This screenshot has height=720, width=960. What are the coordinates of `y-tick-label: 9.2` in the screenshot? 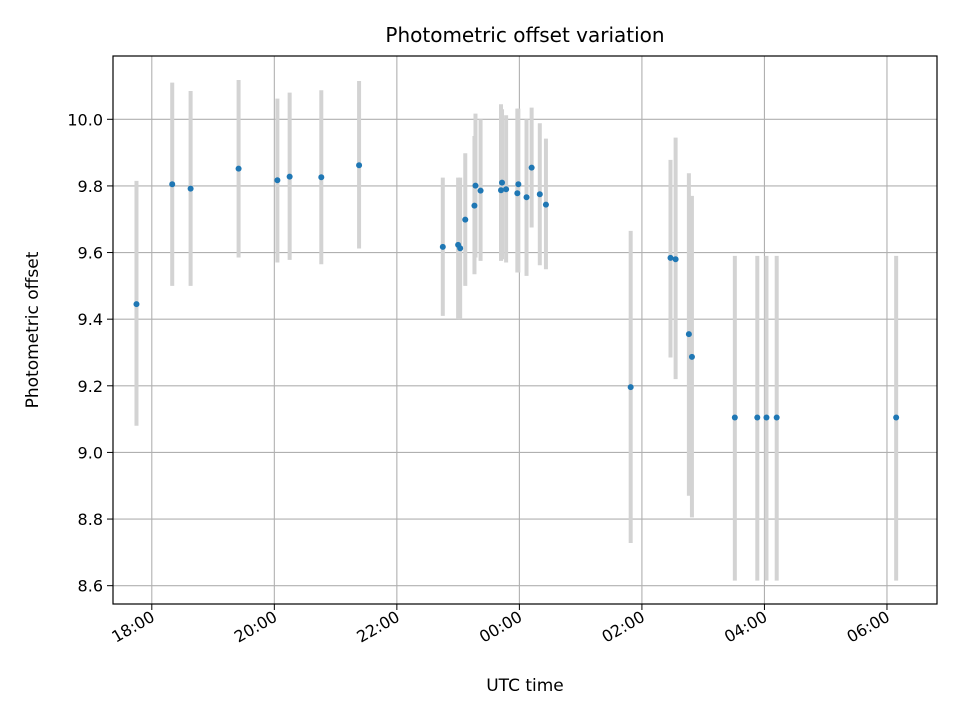 It's located at (90, 386).